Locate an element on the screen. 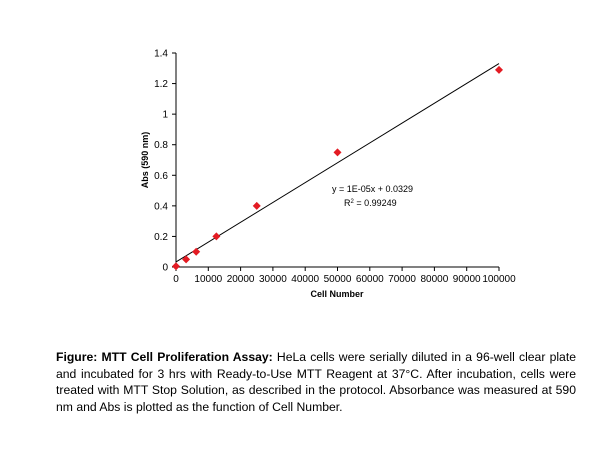 The height and width of the screenshot is (450, 600). x-axis-title: Cell Number is located at coordinates (337, 294).